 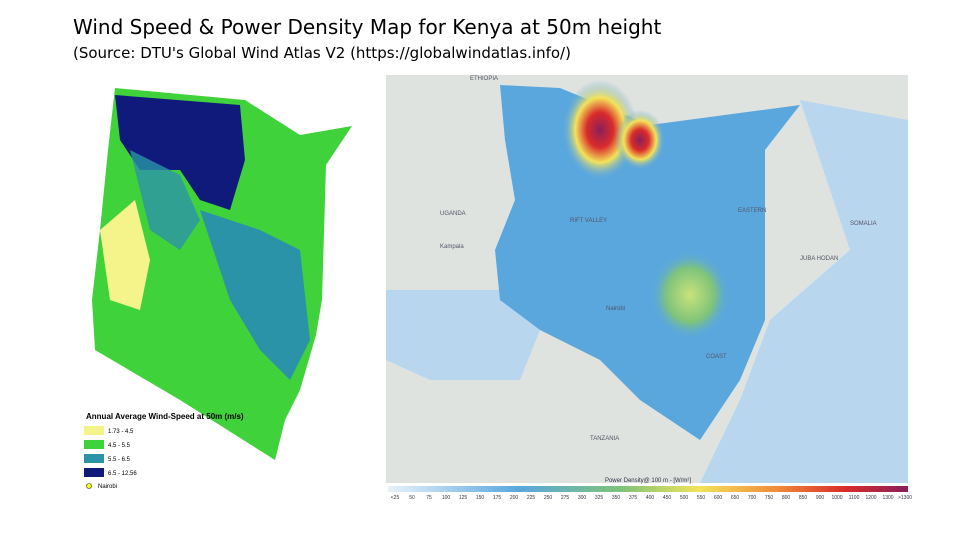 What do you see at coordinates (89, 486) in the screenshot?
I see `city-marker` at bounding box center [89, 486].